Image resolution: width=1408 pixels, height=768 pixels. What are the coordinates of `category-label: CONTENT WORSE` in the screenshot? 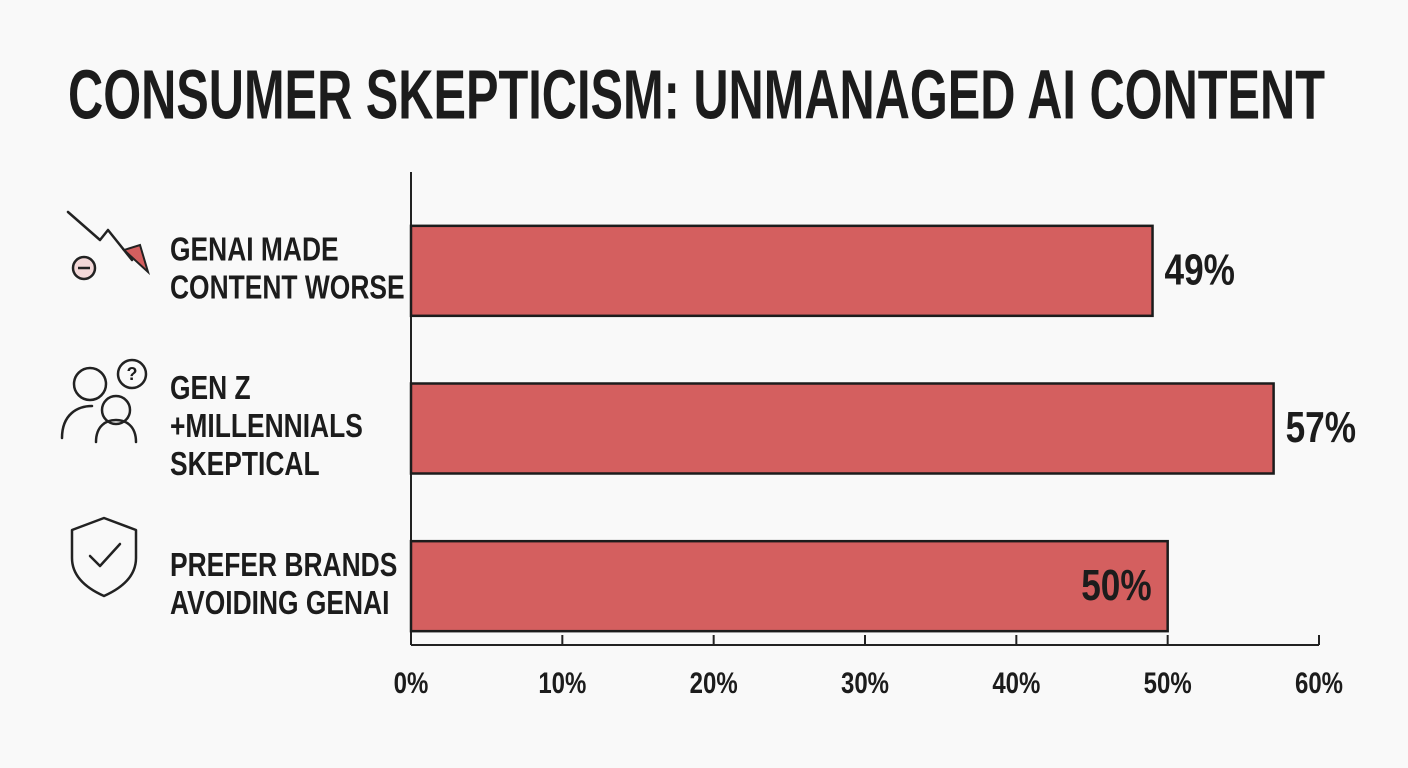 It's located at (287, 288).